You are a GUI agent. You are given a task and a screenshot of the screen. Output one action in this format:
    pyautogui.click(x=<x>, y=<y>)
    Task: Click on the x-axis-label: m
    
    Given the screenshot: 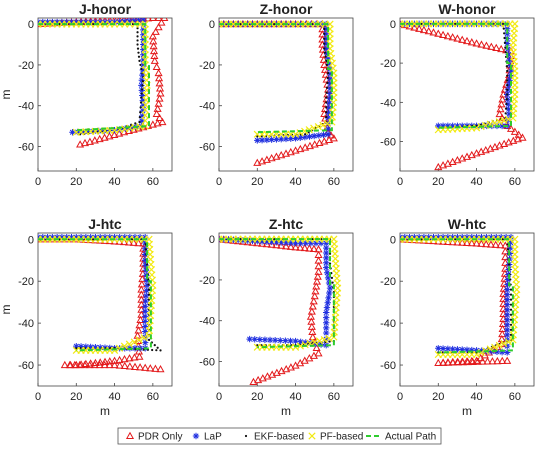 What is the action you would take?
    pyautogui.click(x=467, y=411)
    